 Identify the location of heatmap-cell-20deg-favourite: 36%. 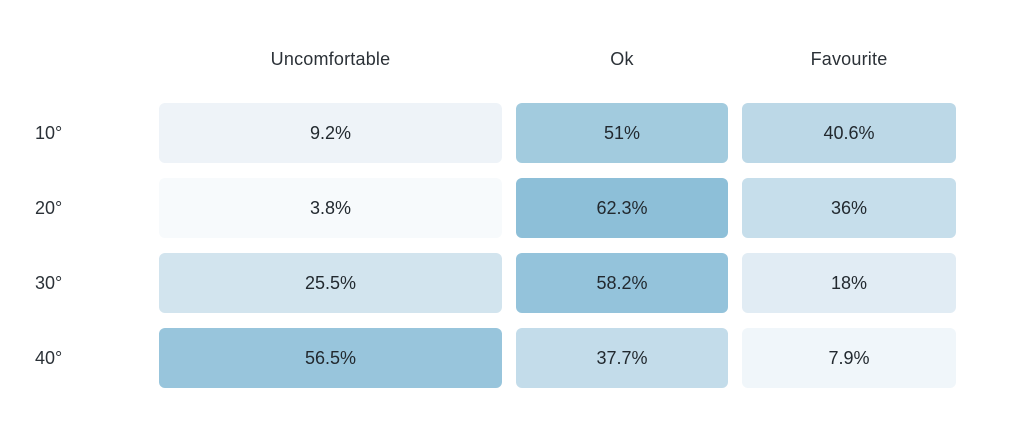
(849, 208).